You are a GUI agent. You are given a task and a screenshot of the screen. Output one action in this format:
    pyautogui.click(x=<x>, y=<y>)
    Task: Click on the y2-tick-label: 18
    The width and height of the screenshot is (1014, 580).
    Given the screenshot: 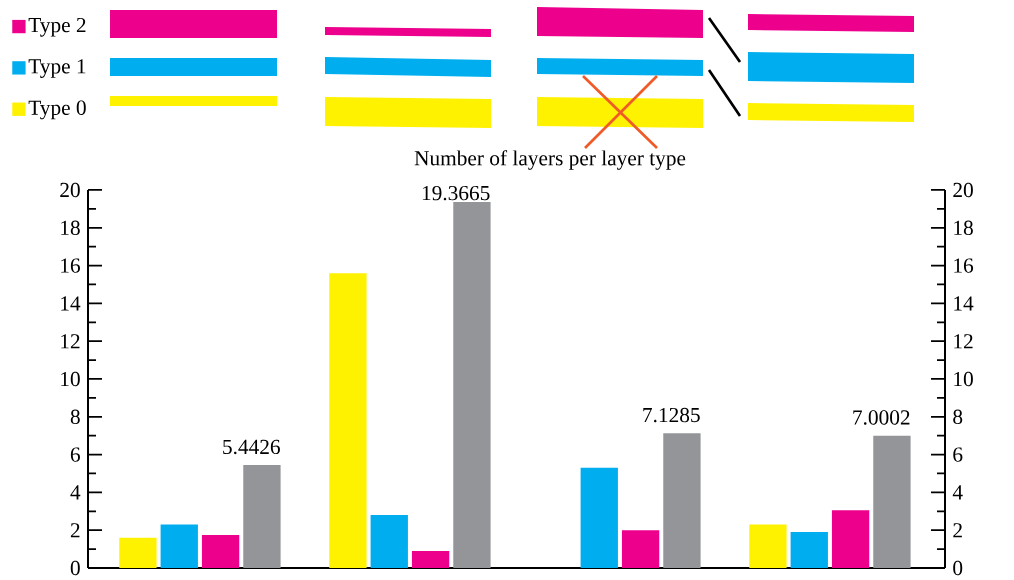 What is the action you would take?
    pyautogui.click(x=963, y=227)
    